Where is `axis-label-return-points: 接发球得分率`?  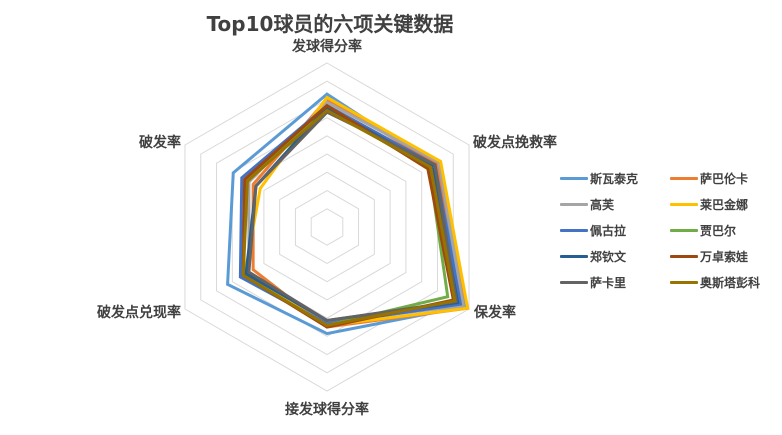
axis-label-return-points: 接发球得分率 is located at coordinates (327, 409).